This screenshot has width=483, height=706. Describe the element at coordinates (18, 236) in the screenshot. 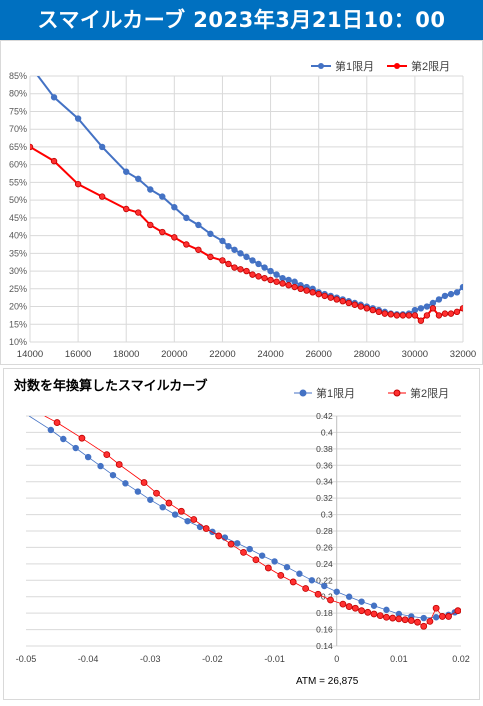

I see `y-tick-label: 40%` at that location.